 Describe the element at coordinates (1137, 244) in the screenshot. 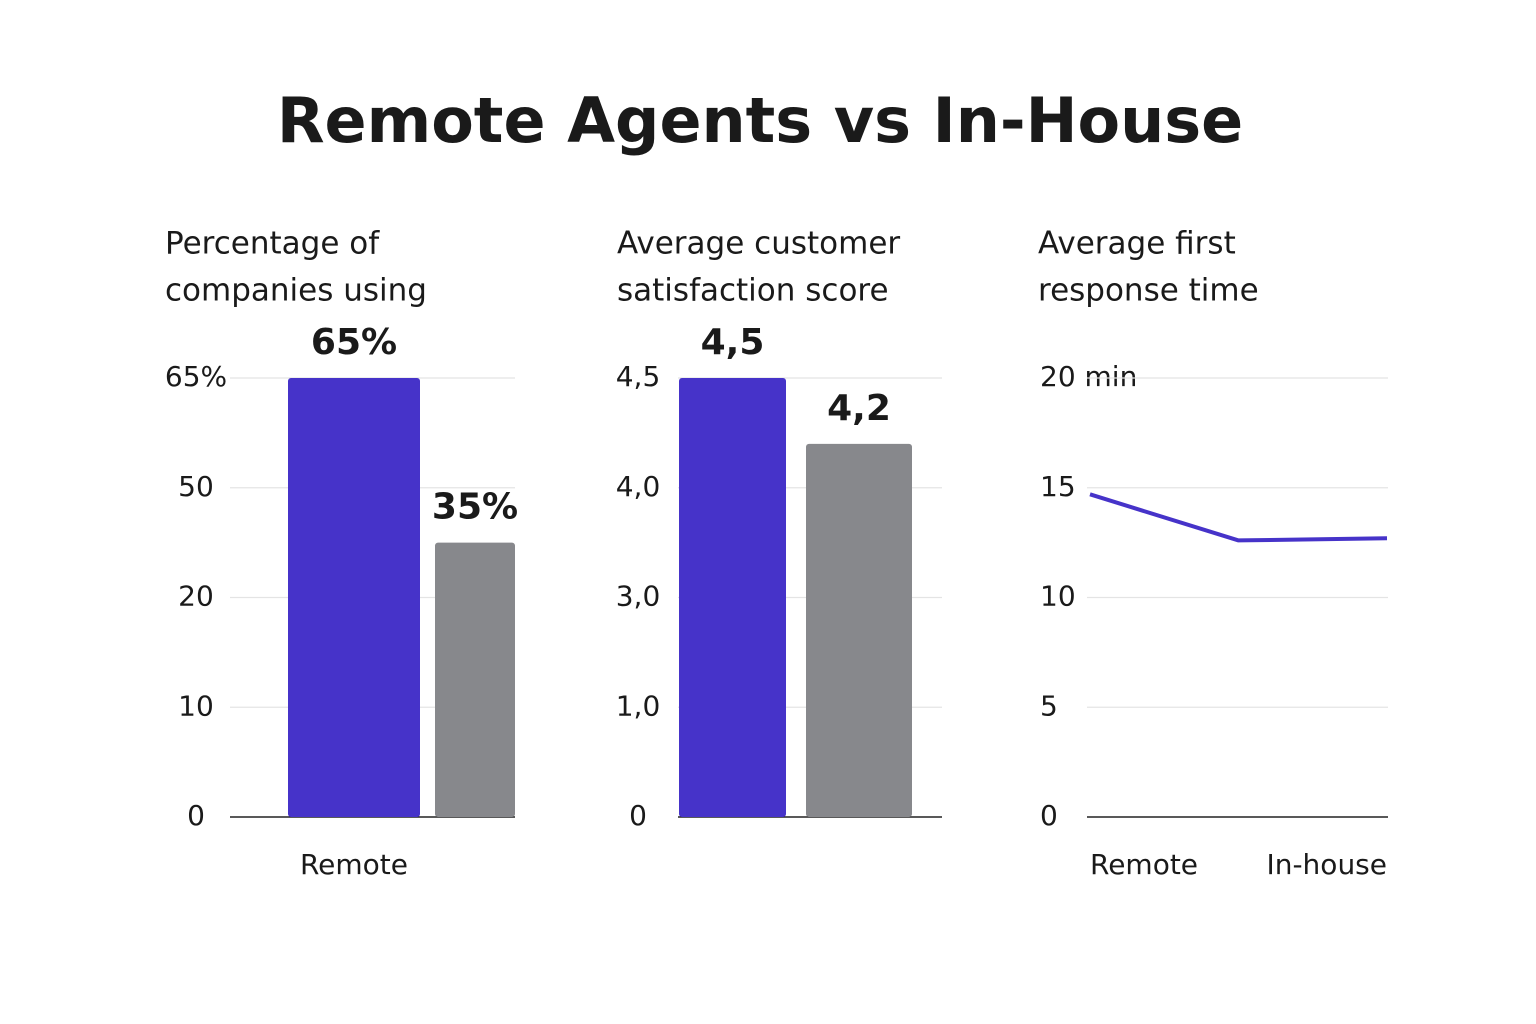

I see `chart-subtitle: Average first` at that location.